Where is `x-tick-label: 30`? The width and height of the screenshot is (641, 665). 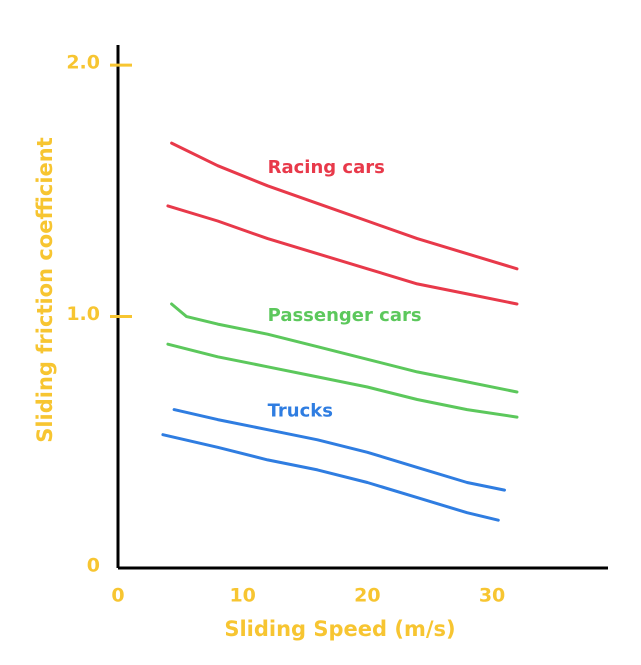 x-tick-label: 30 is located at coordinates (492, 596).